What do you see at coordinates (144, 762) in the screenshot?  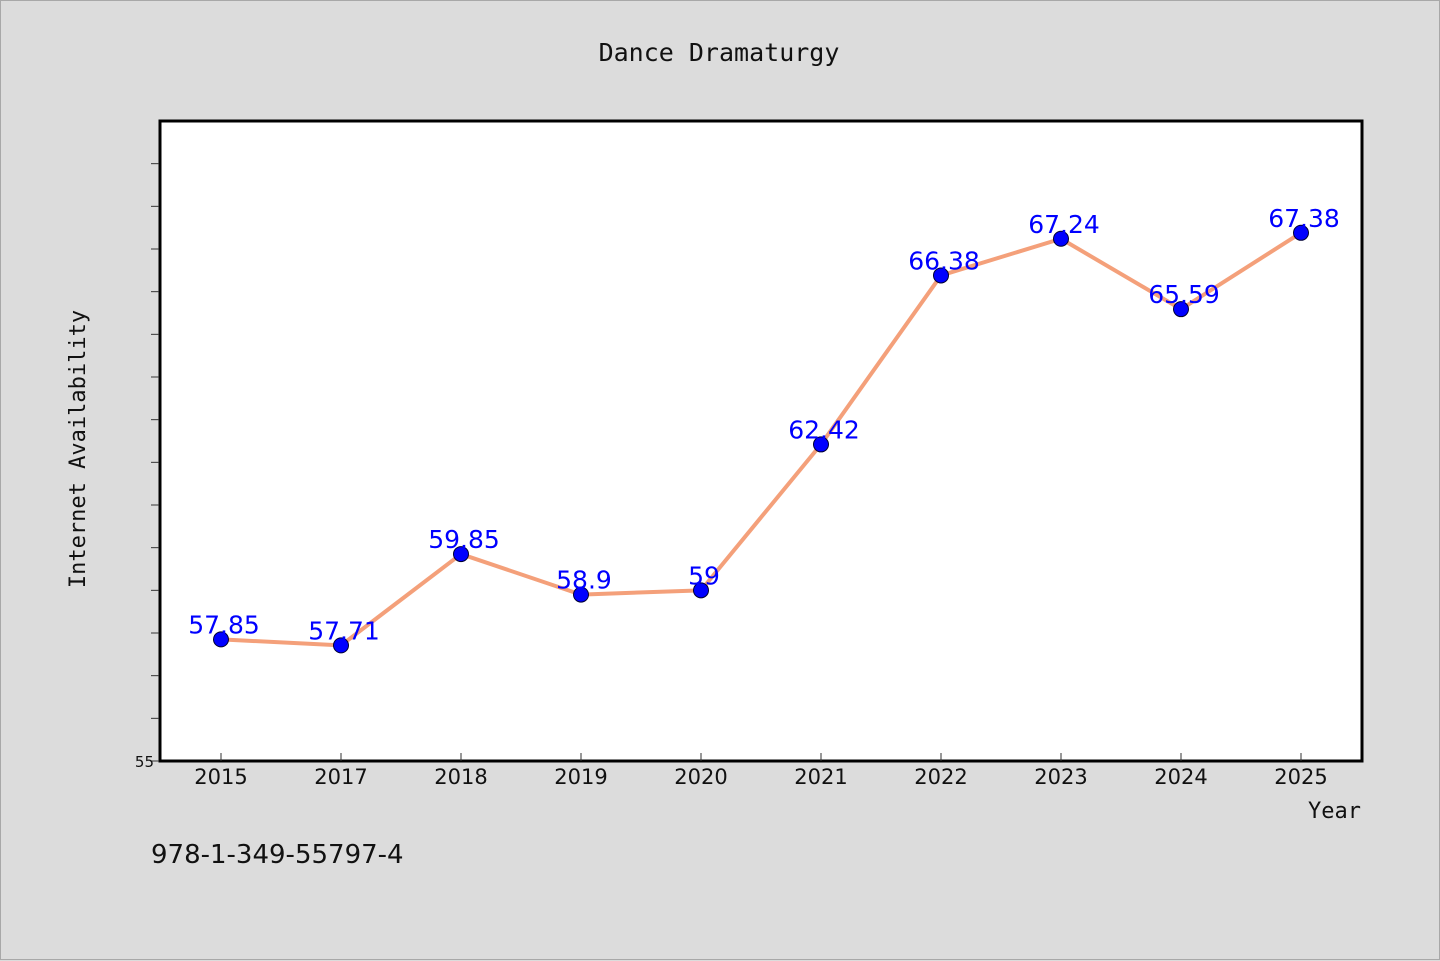 I see `y-tick-label: 55` at bounding box center [144, 762].